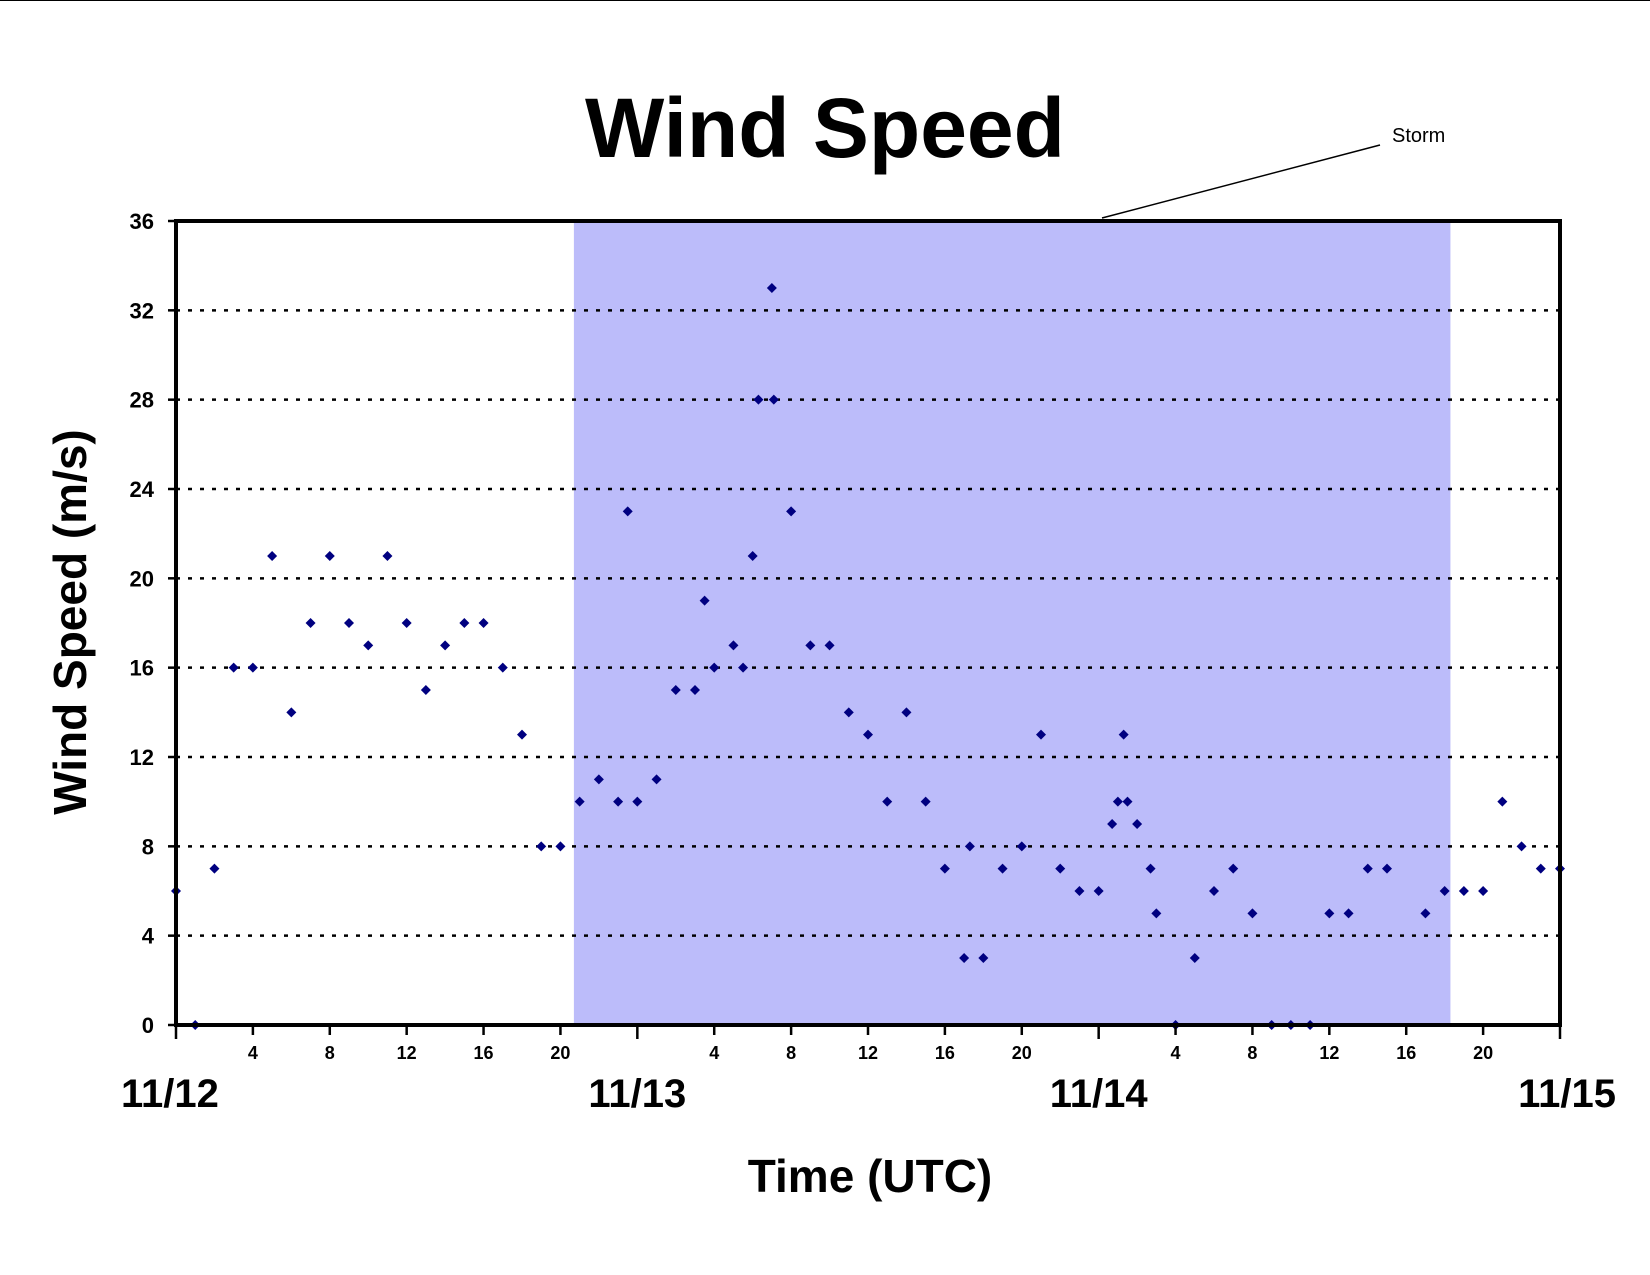 The image size is (1650, 1275). What do you see at coordinates (148, 936) in the screenshot?
I see `y-tick-label: 4` at bounding box center [148, 936].